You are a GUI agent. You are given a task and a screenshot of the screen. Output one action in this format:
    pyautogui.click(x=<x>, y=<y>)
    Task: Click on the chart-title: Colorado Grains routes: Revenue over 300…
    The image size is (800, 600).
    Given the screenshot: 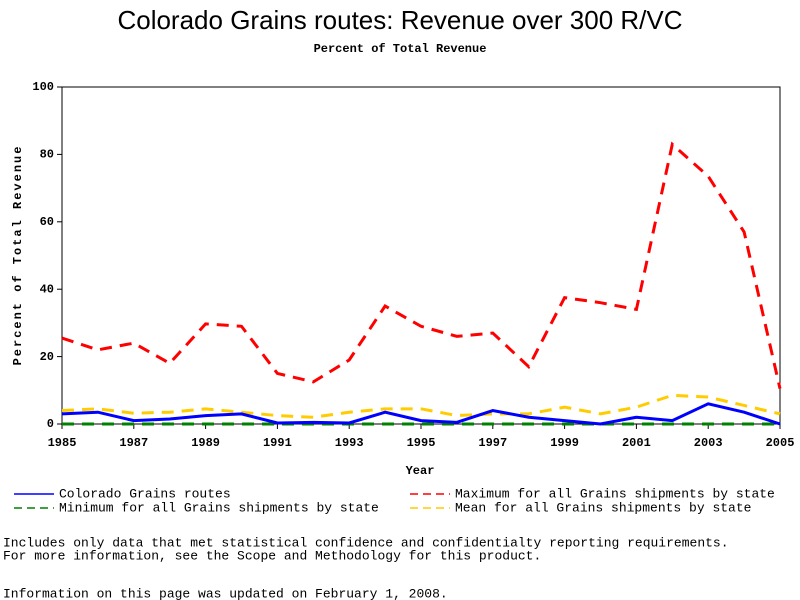 What is the action you would take?
    pyautogui.click(x=399, y=20)
    